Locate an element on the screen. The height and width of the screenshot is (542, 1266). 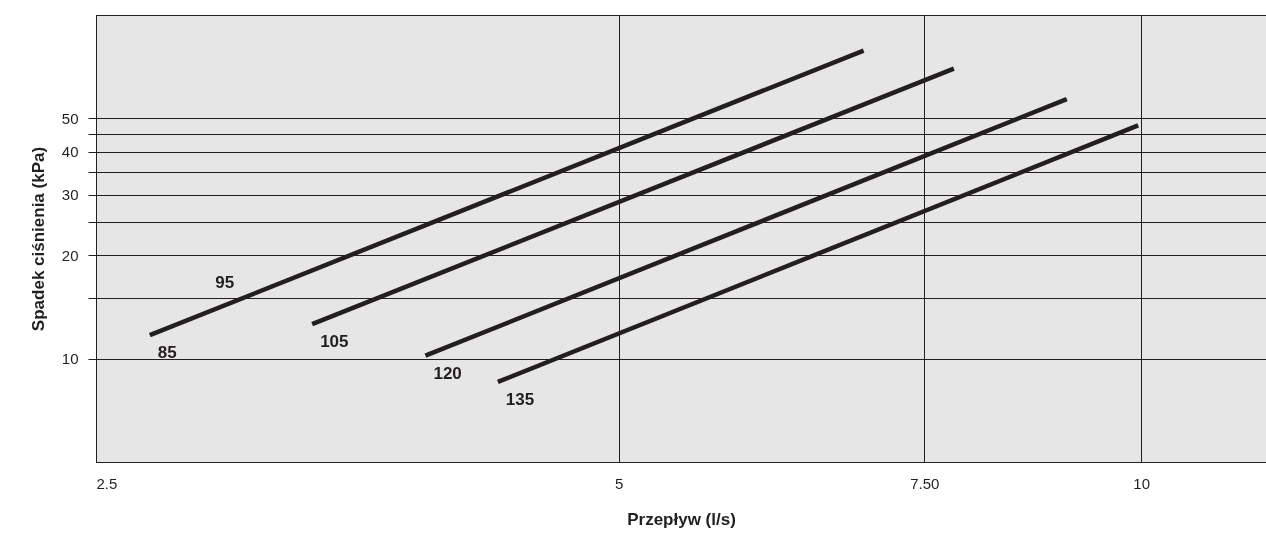
x-tick-label: 10 is located at coordinates (1142, 483).